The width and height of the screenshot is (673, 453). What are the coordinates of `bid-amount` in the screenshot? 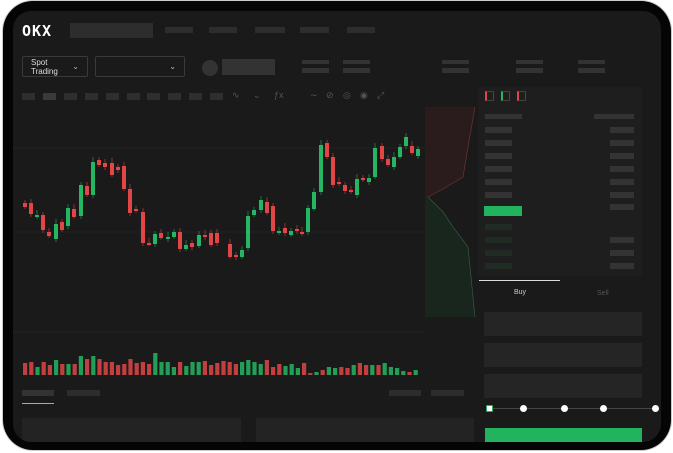 It's located at (622, 253).